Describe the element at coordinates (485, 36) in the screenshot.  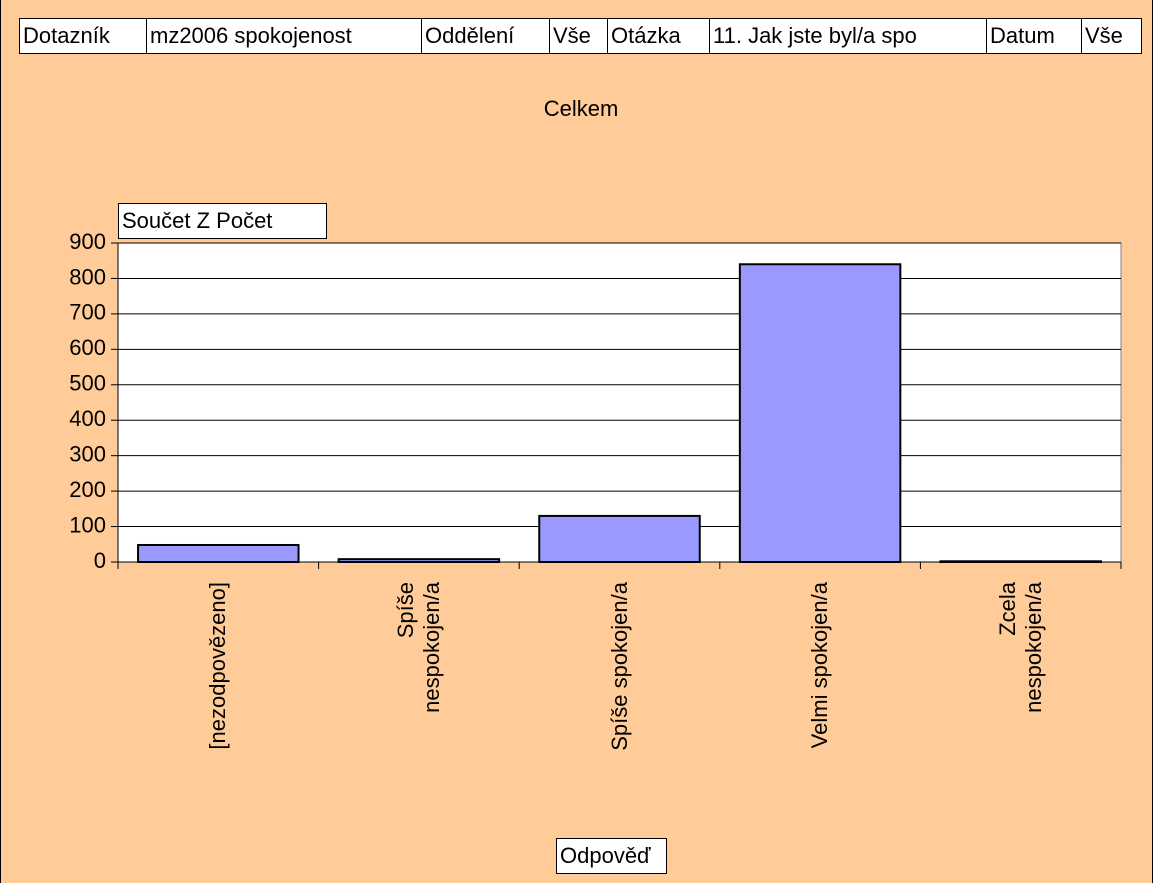
I see `filter-label: Oddělení` at that location.